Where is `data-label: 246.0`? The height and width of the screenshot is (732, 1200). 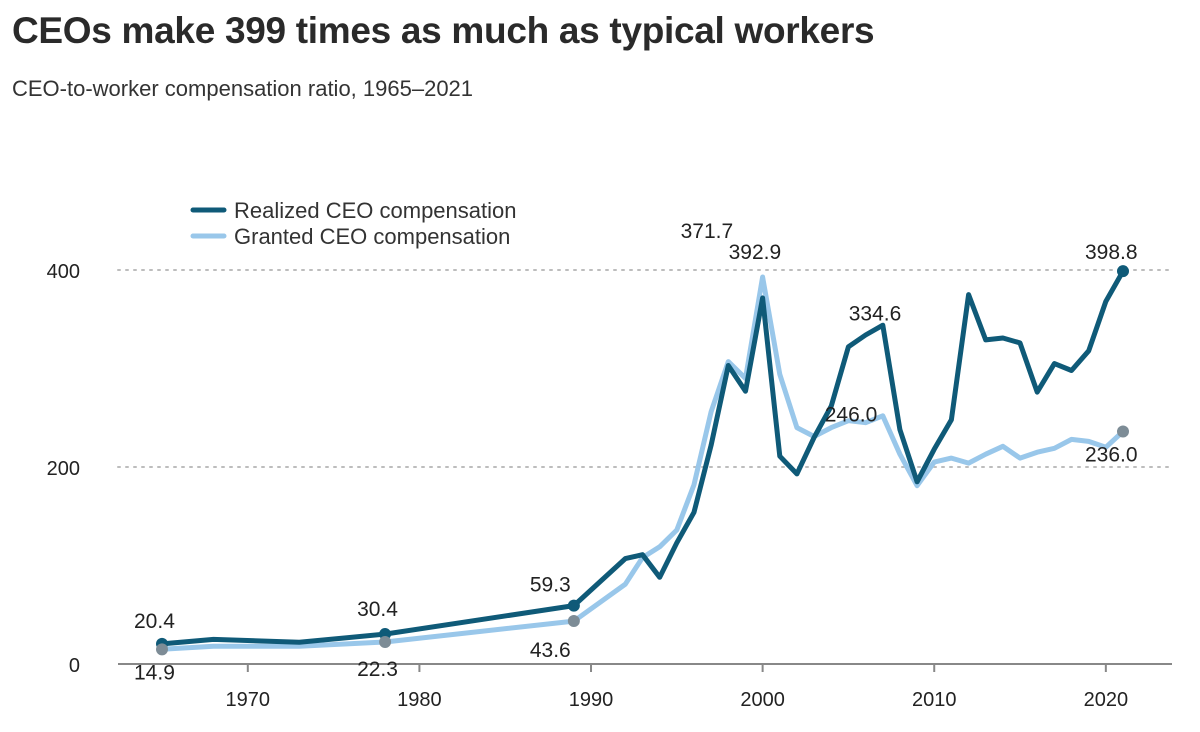 data-label: 246.0 is located at coordinates (851, 415).